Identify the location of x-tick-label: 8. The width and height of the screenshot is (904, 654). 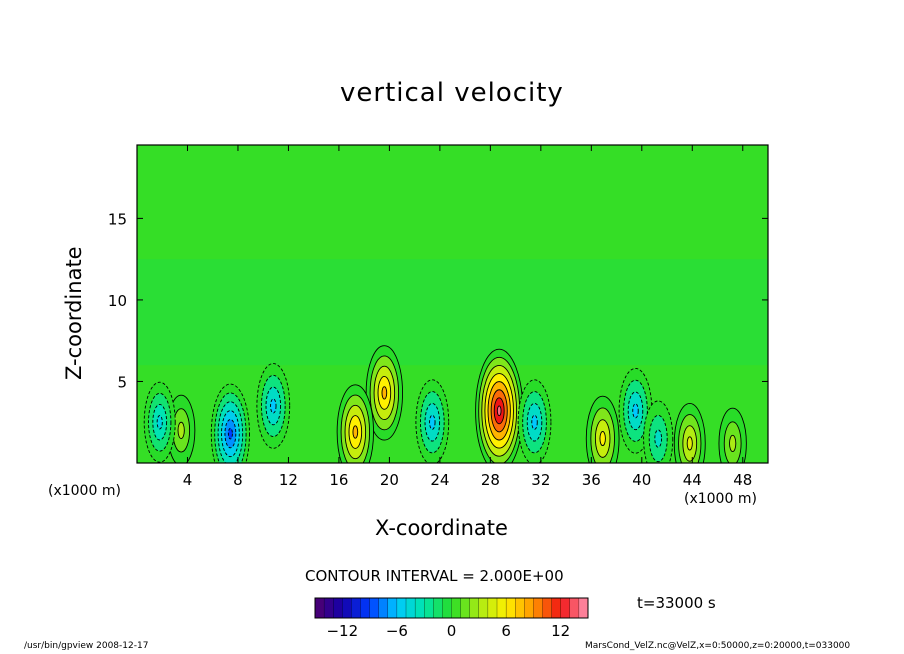
(238, 480).